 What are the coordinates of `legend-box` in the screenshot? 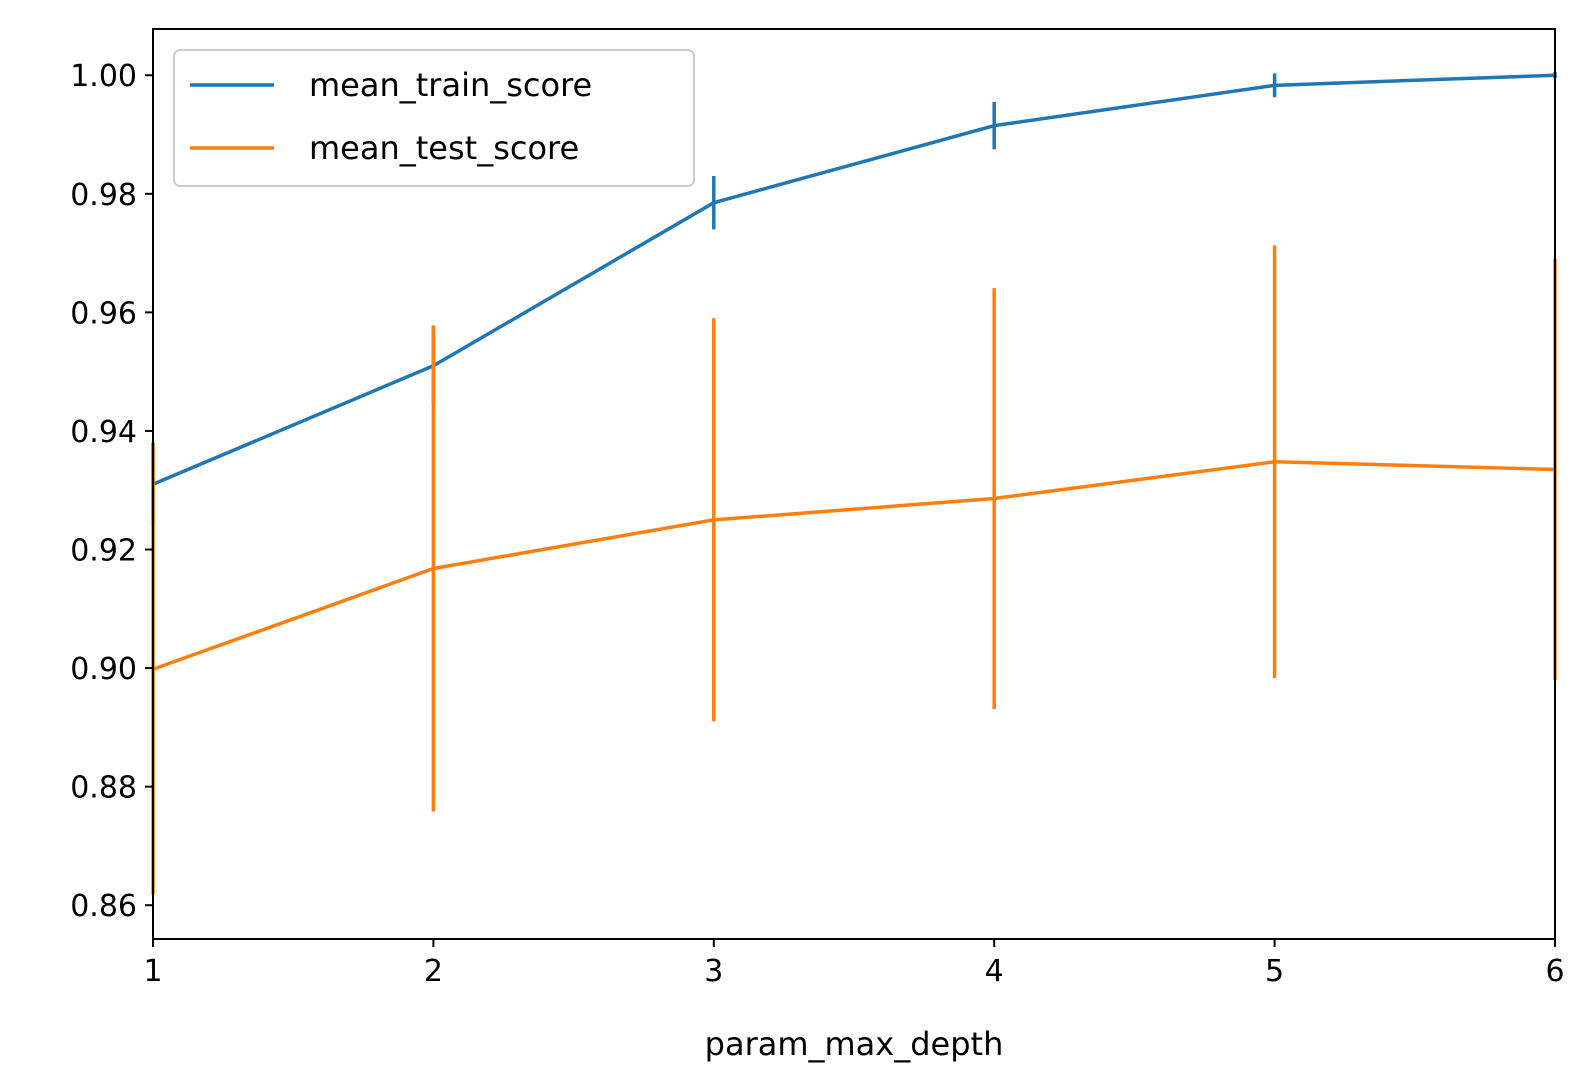 It's located at (434, 118).